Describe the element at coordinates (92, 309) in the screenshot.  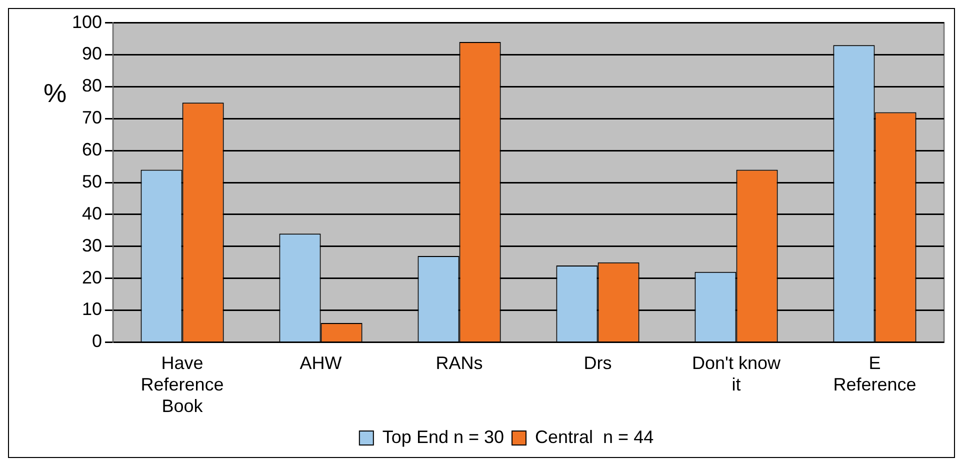
I see `y-tick-label: 10` at that location.